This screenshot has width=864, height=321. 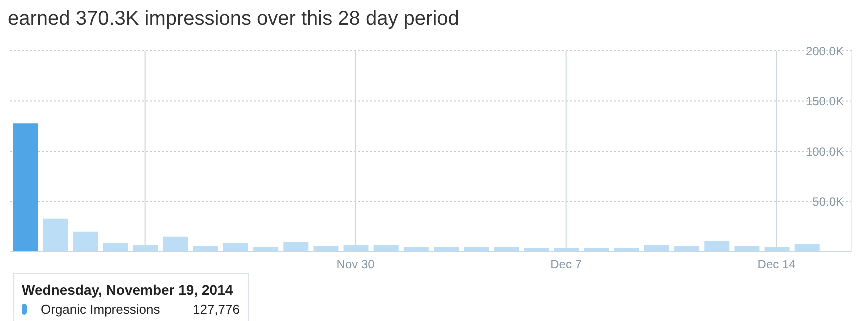 I want to click on y-tick-label: 100.0K, so click(x=825, y=151).